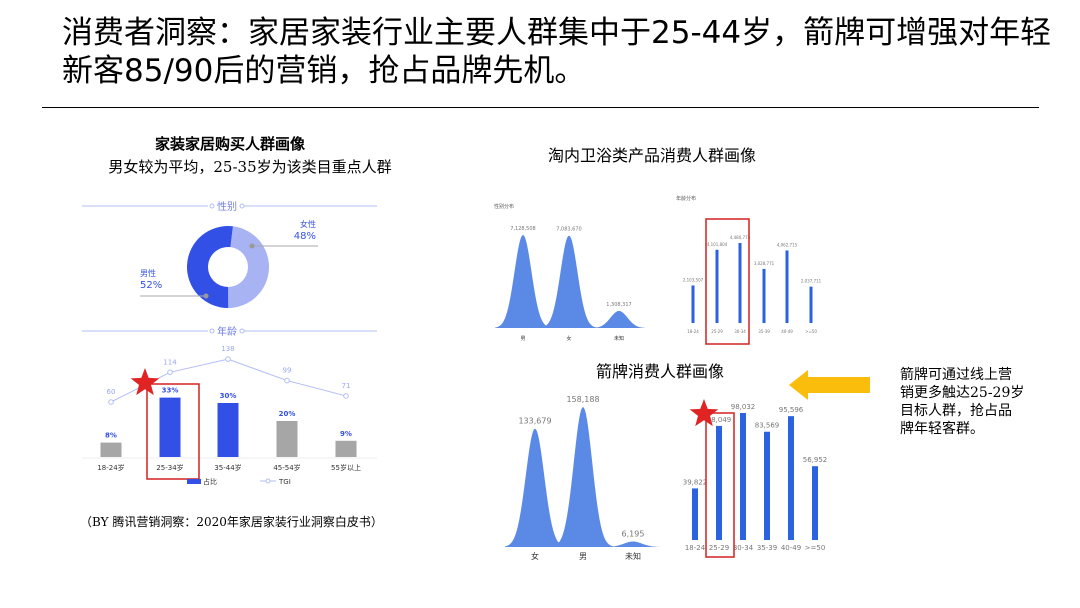 Image resolution: width=1080 pixels, height=608 pixels. Describe the element at coordinates (250, 167) in the screenshot. I see `left-panel-subtitle: 男女较为平均，25-35岁为该类目重点人群` at that location.